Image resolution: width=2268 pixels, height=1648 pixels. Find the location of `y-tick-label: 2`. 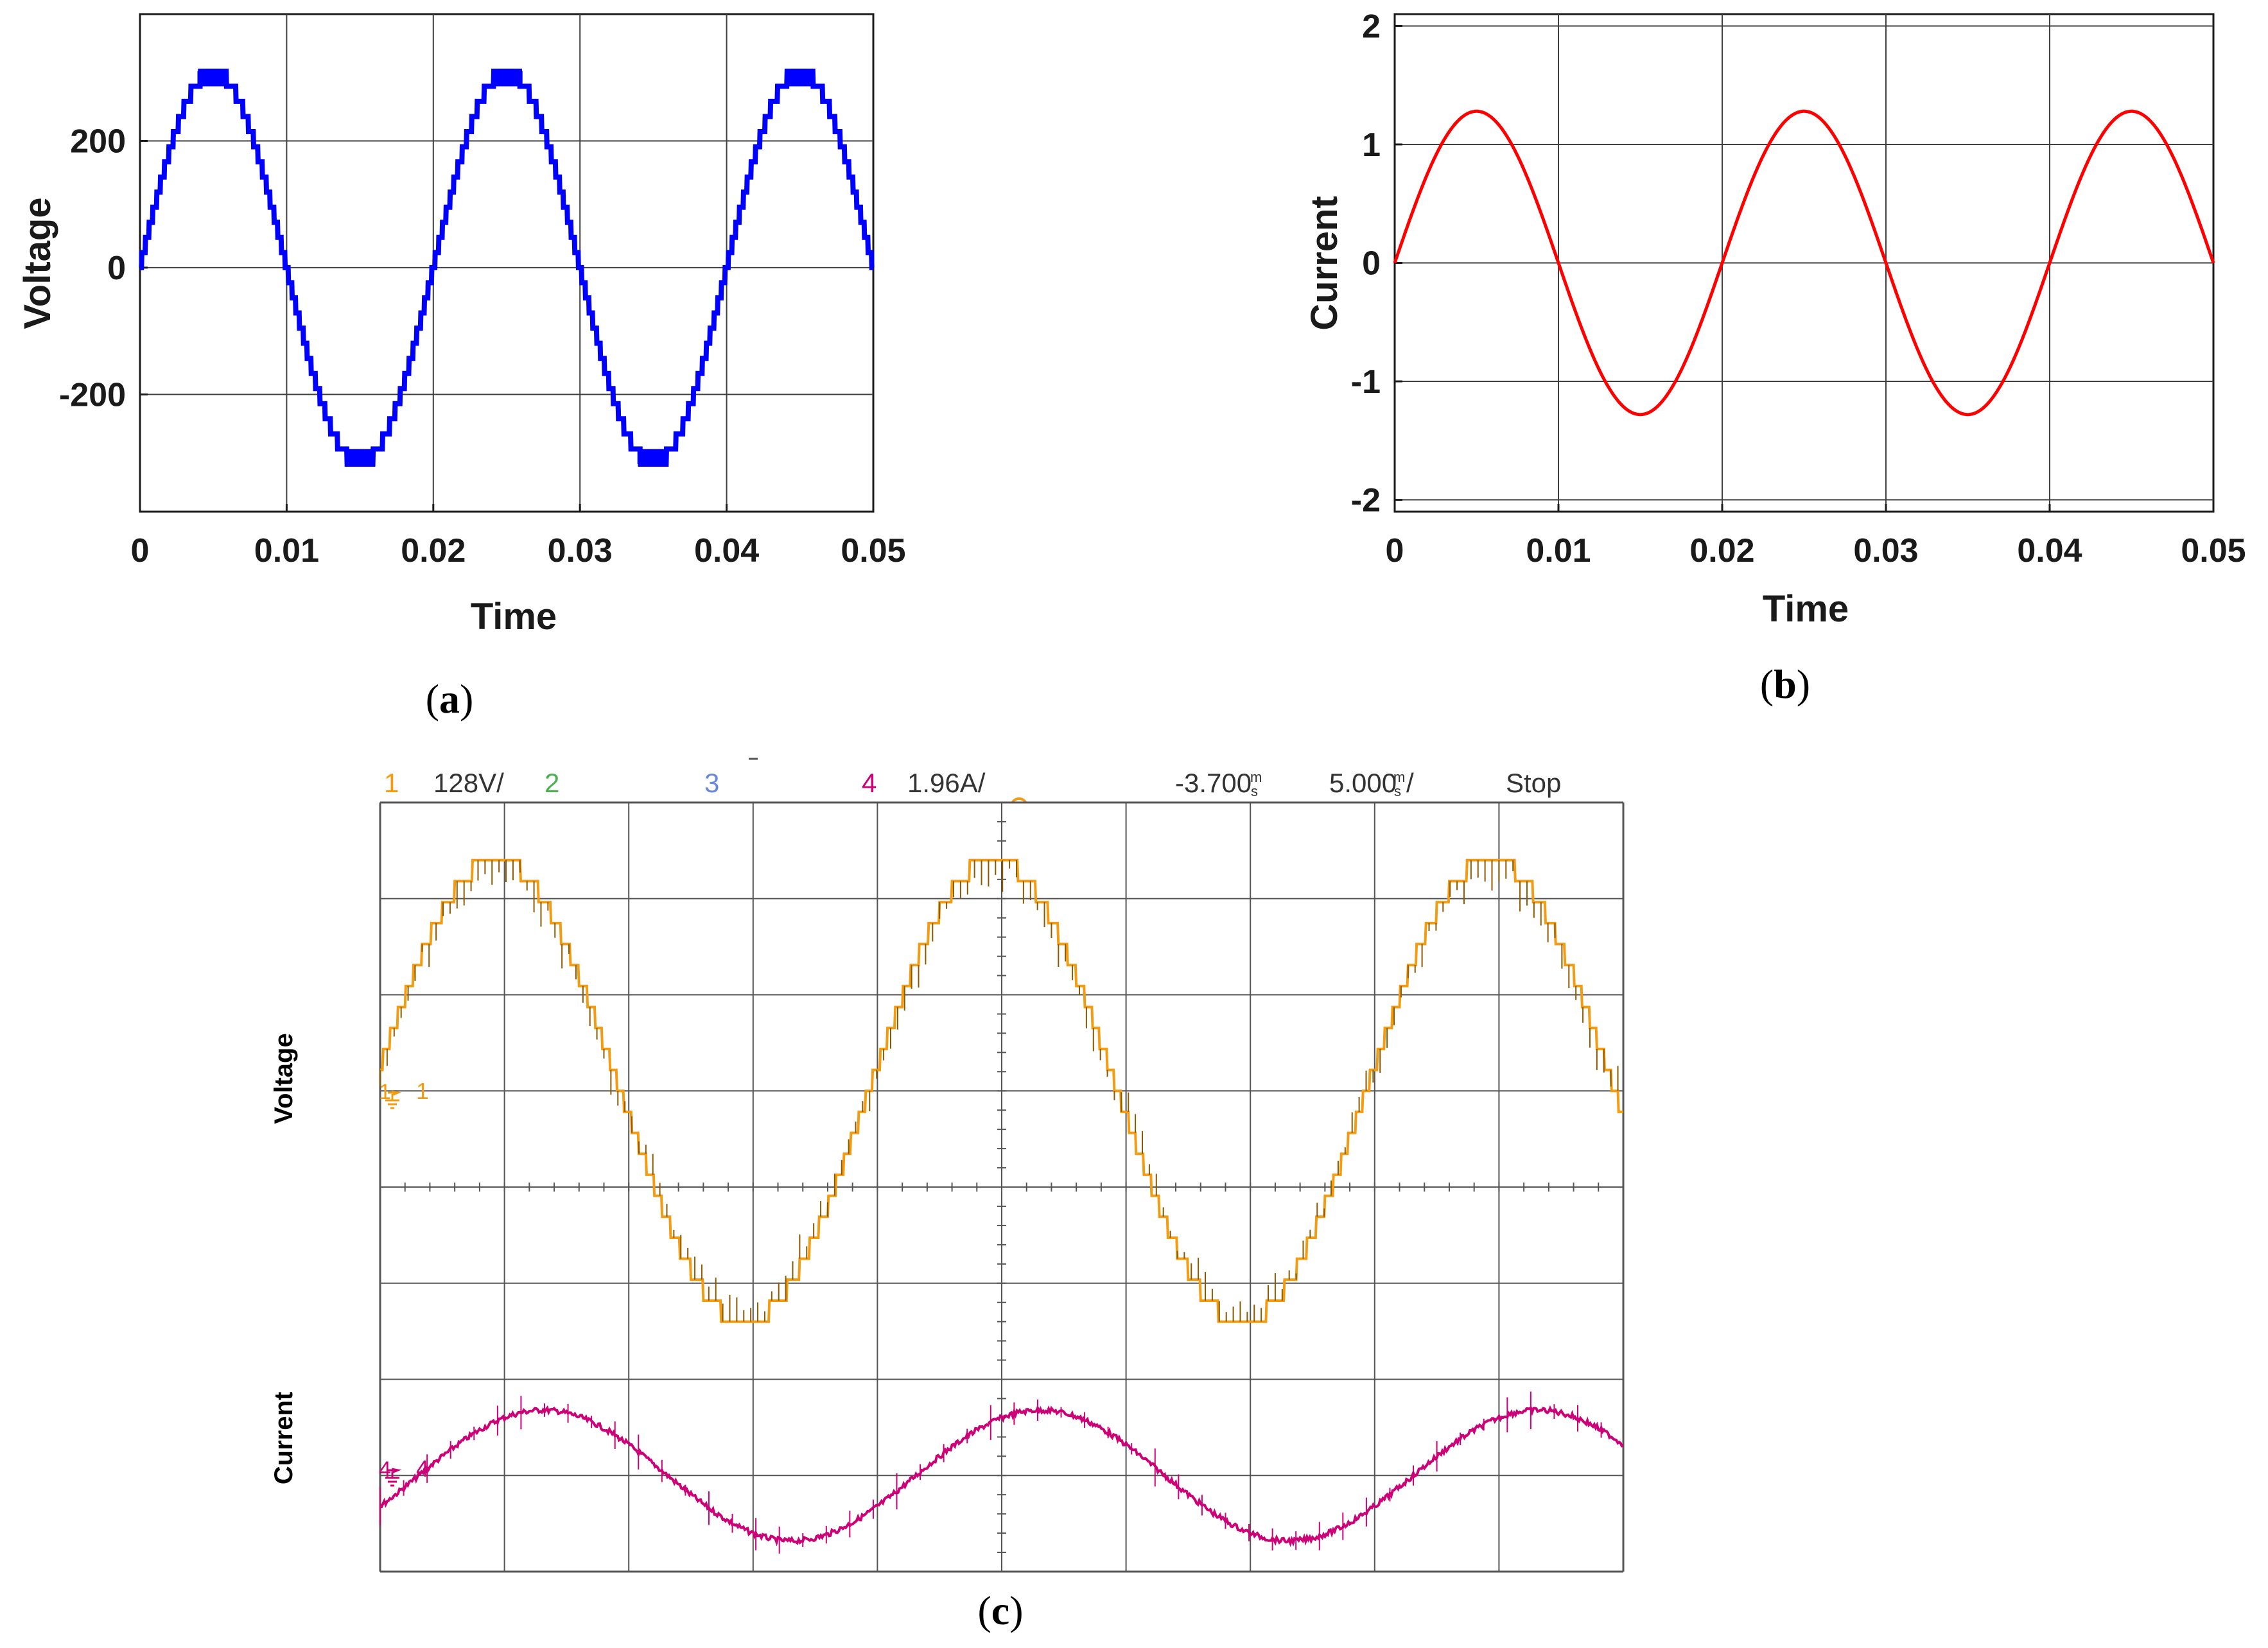

y-tick-label: 2 is located at coordinates (1371, 26).